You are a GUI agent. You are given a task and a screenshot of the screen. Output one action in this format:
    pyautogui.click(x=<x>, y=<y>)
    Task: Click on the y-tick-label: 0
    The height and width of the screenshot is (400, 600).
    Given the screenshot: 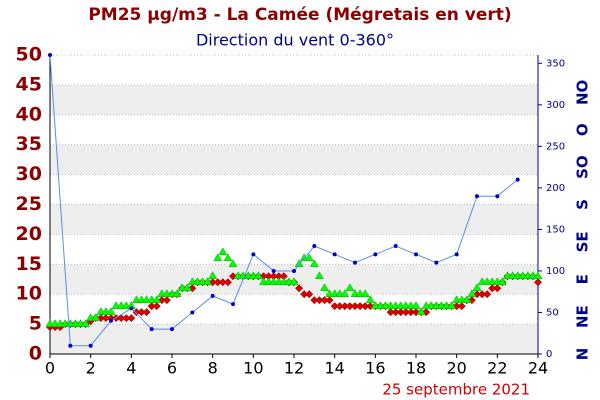 What is the action you would take?
    pyautogui.click(x=35, y=354)
    